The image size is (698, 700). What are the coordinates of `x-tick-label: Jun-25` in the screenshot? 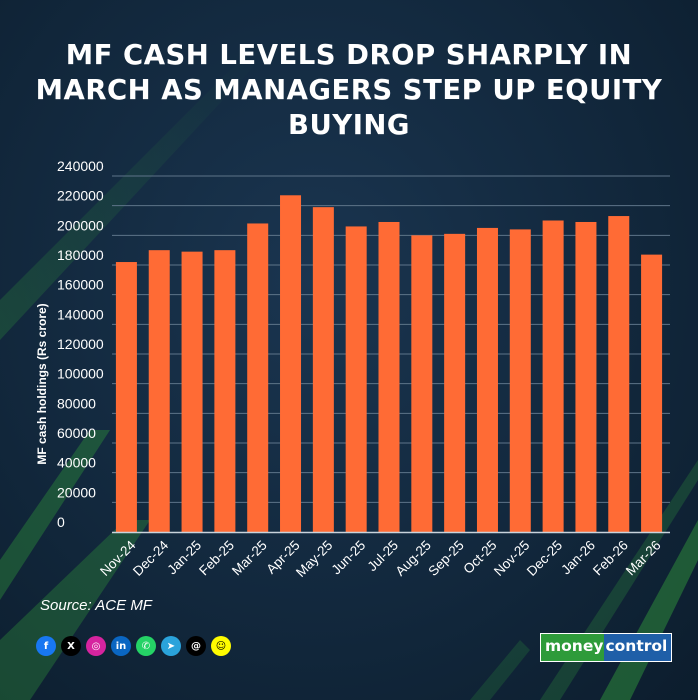 It's located at (349, 558).